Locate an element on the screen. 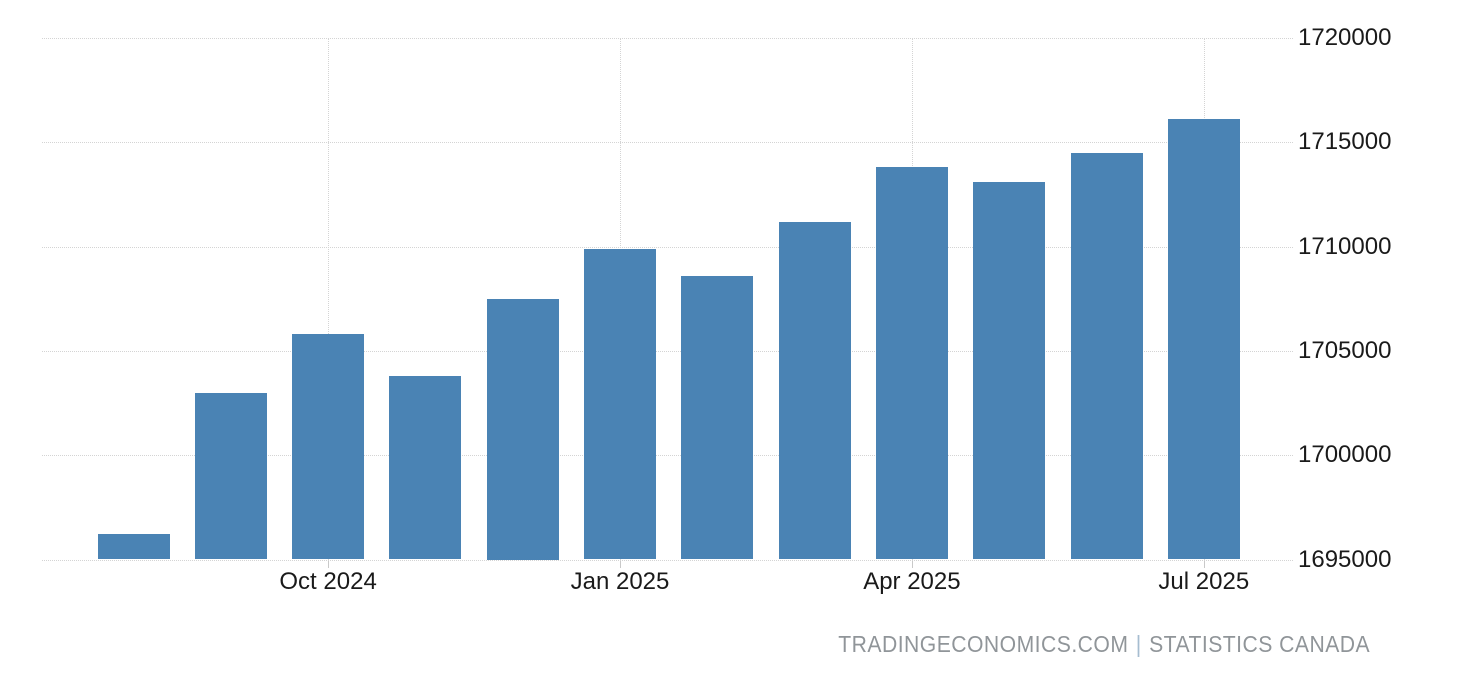 The image size is (1460, 680). x-axis-tick-label: Jul 2025 is located at coordinates (1204, 581).